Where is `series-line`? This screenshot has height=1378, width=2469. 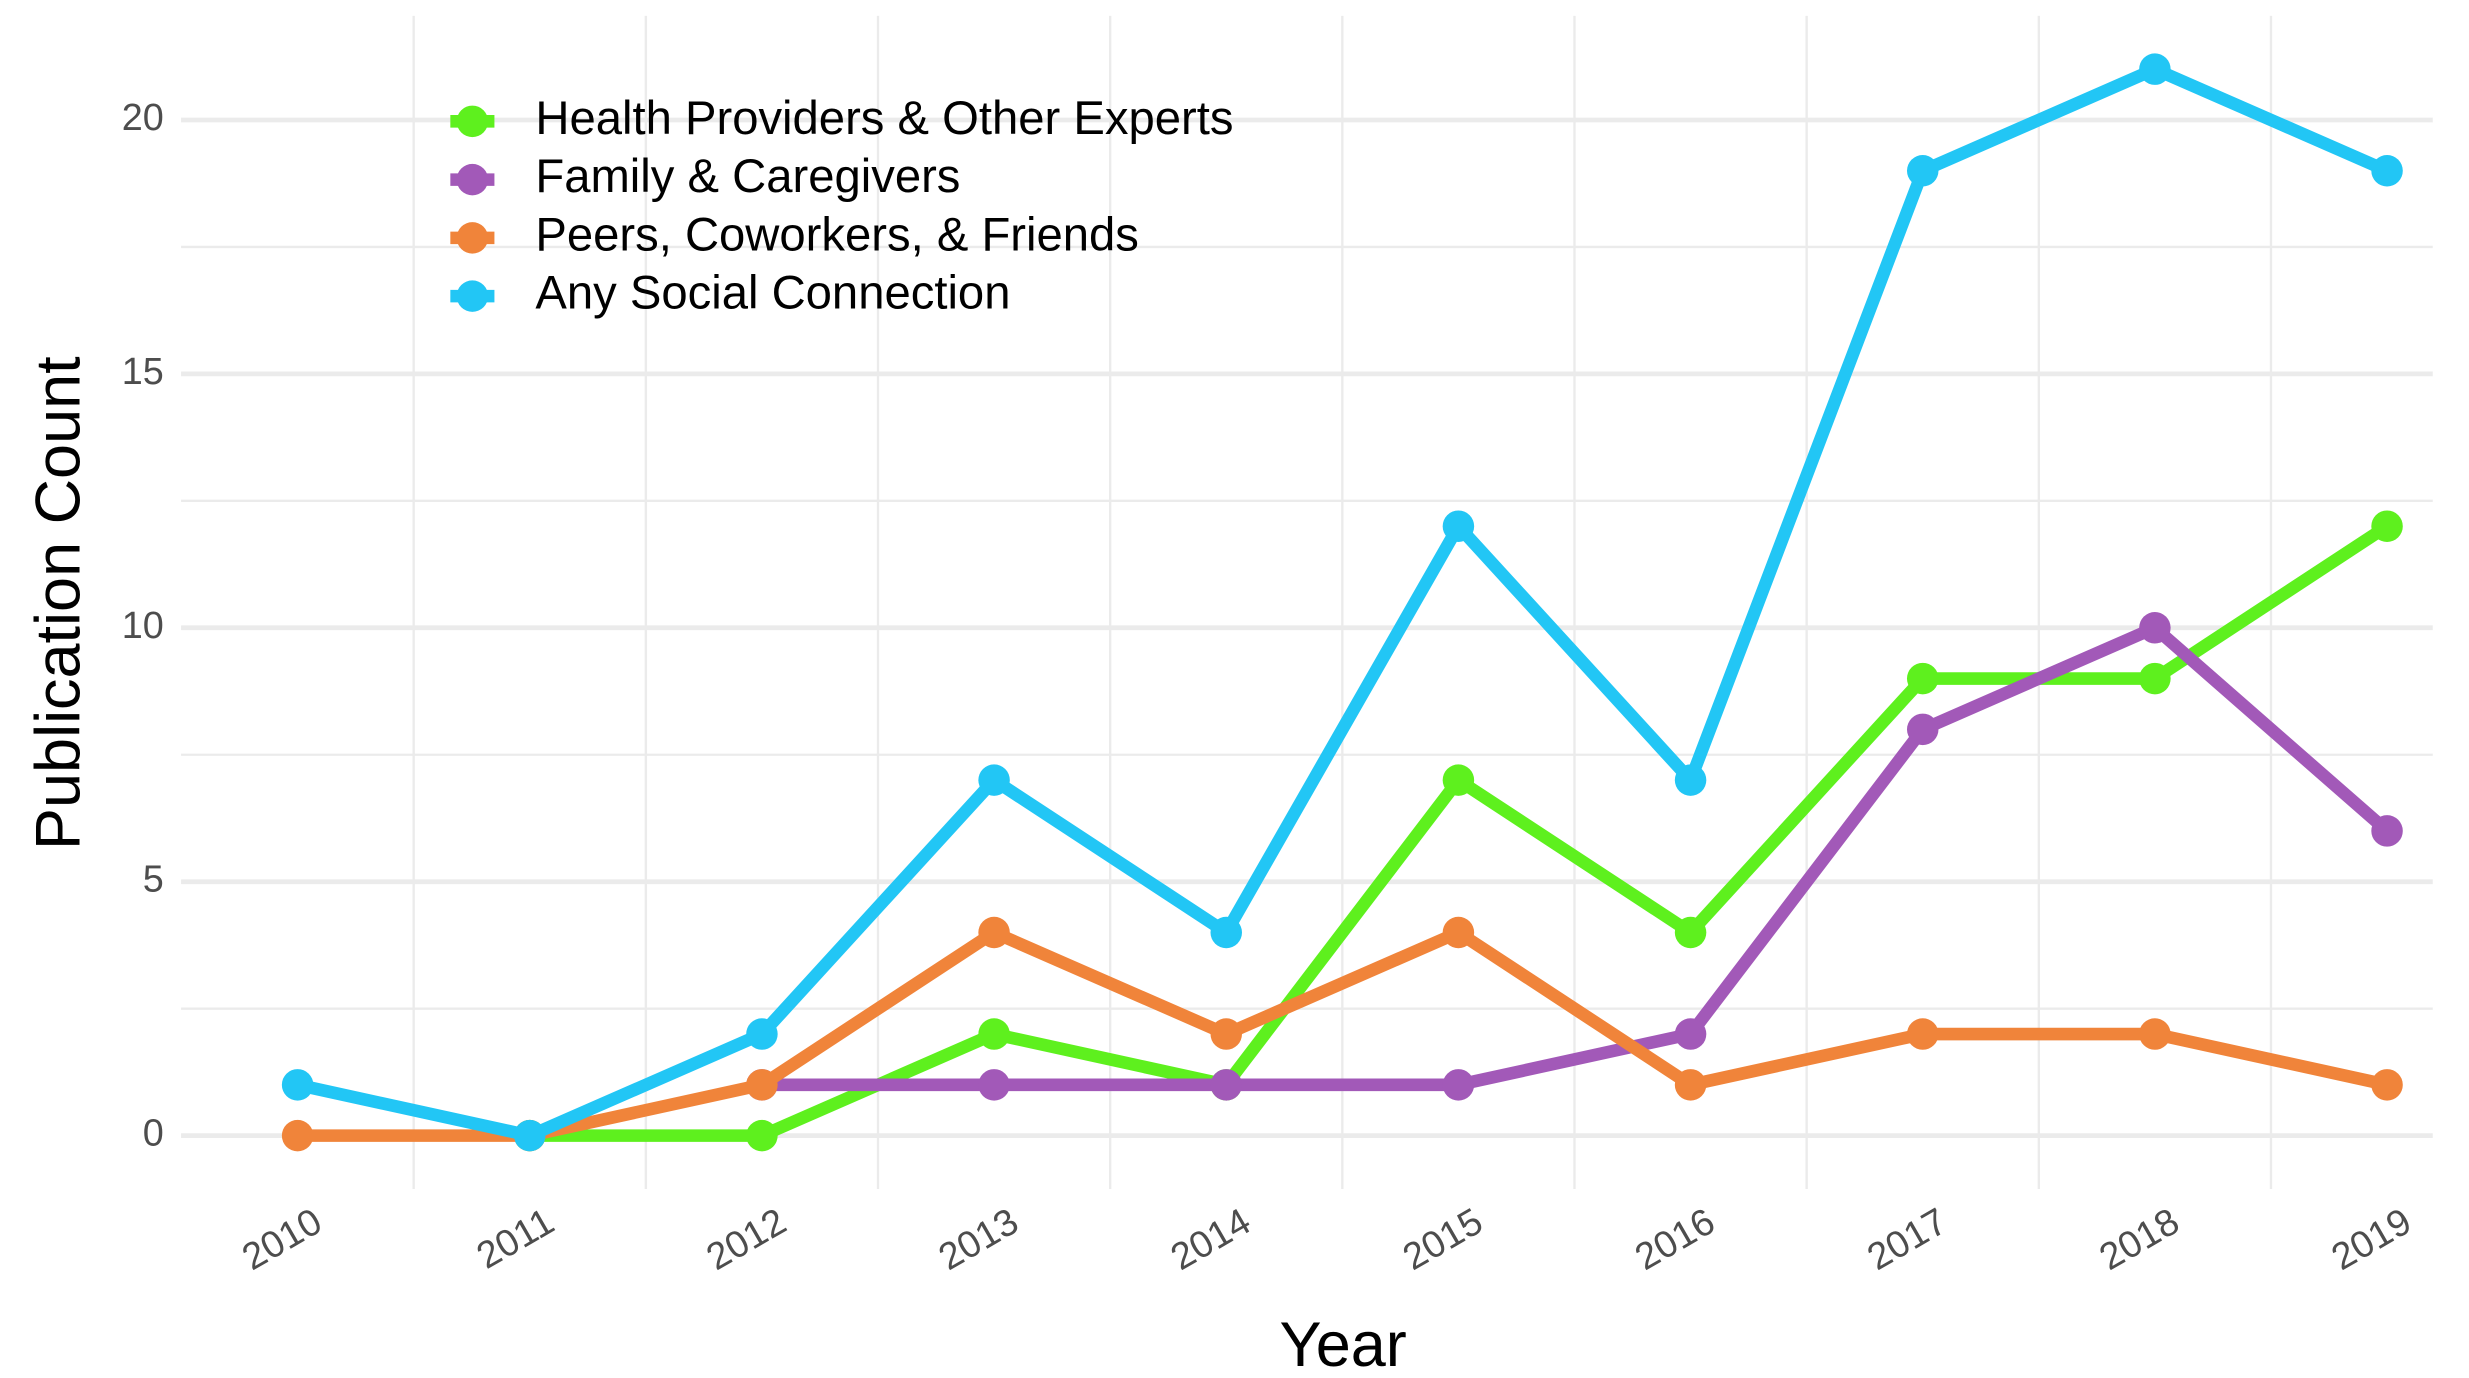
series-line is located at coordinates (1343, 1034).